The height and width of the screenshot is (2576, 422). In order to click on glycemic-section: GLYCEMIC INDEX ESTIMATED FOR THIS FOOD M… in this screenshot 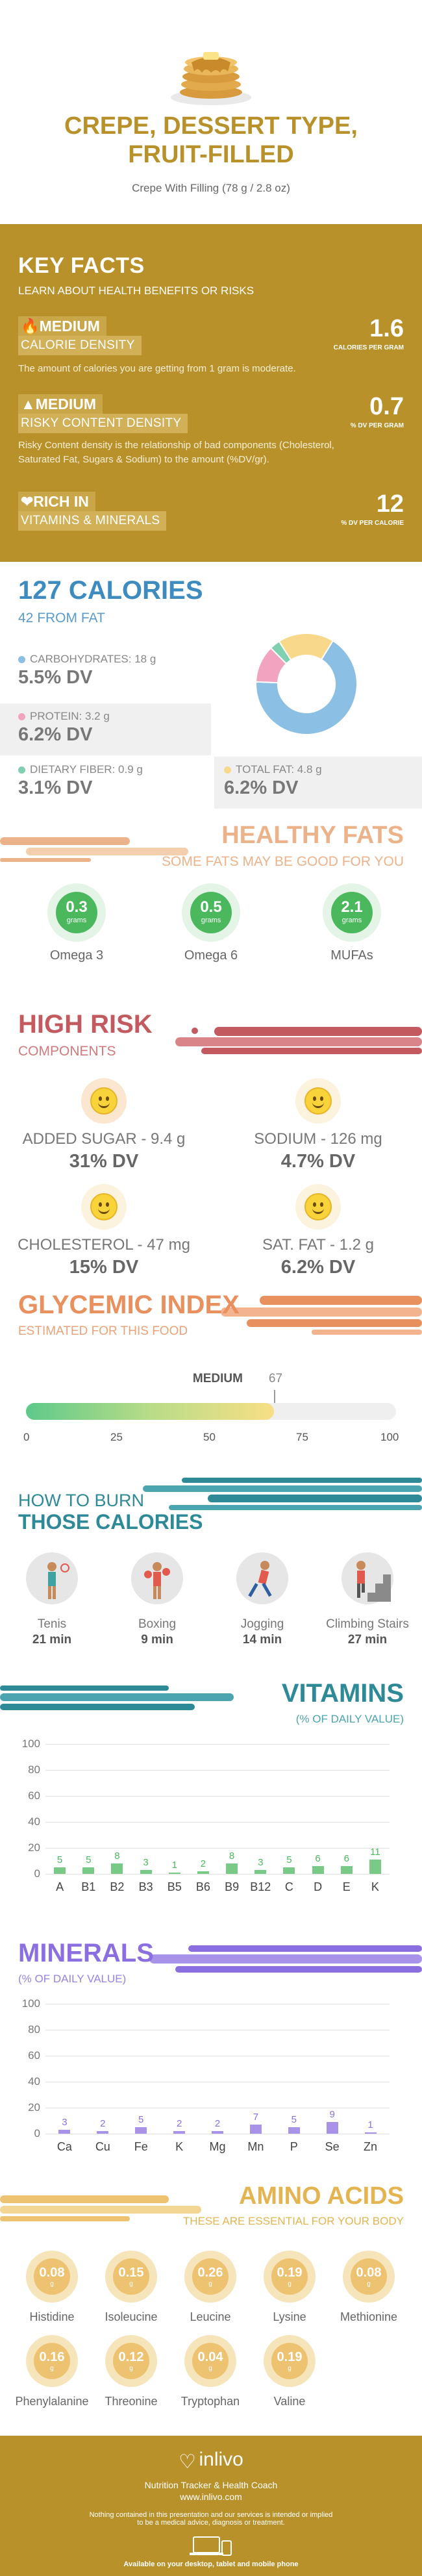, I will do `click(211, 1370)`.